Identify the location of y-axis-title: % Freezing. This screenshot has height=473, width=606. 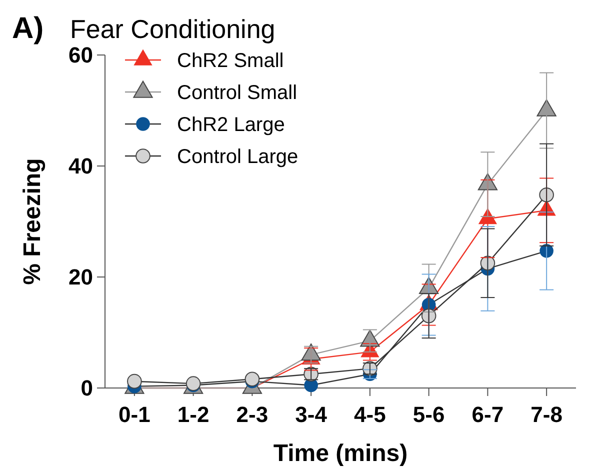
(32, 221).